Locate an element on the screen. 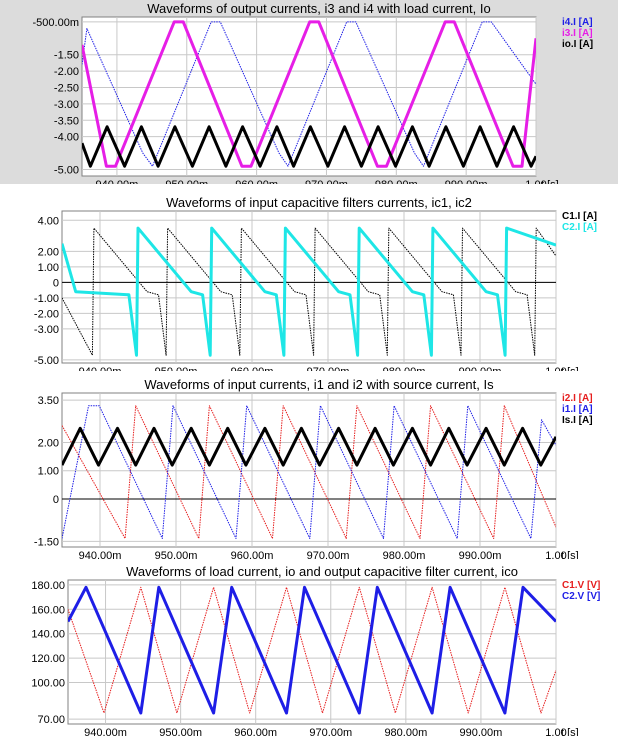 The width and height of the screenshot is (618, 736). y-tick-label: -2.50 is located at coordinates (66, 88).